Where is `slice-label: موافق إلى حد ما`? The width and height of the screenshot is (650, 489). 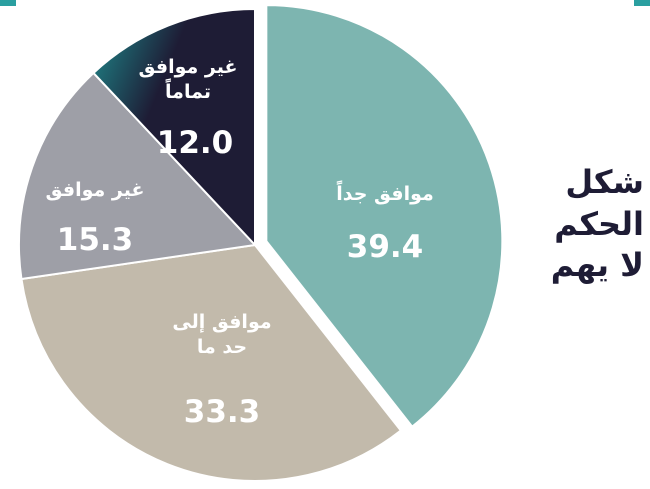 slice-label: موافق إلى حد ما is located at coordinates (222, 334).